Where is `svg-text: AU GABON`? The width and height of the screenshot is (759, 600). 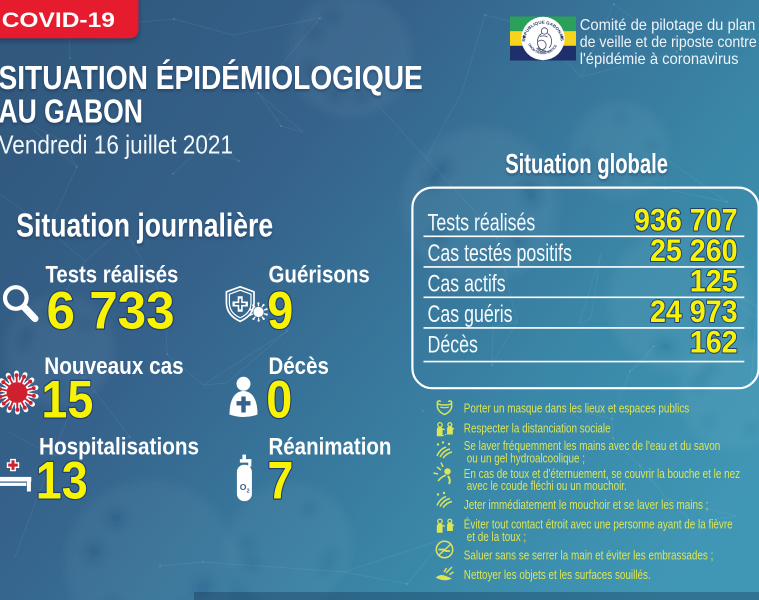 svg-text: AU GABON is located at coordinates (71, 111).